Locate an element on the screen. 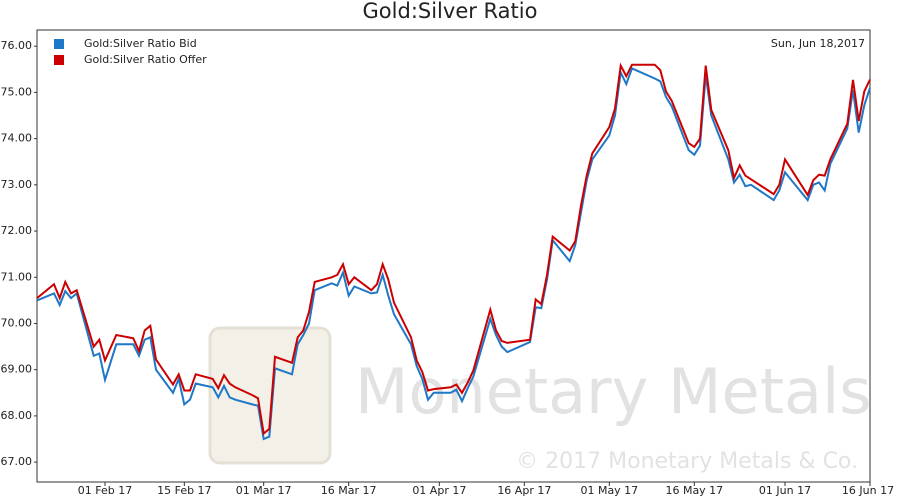  x-tick-label: 16 May 17 is located at coordinates (694, 490).